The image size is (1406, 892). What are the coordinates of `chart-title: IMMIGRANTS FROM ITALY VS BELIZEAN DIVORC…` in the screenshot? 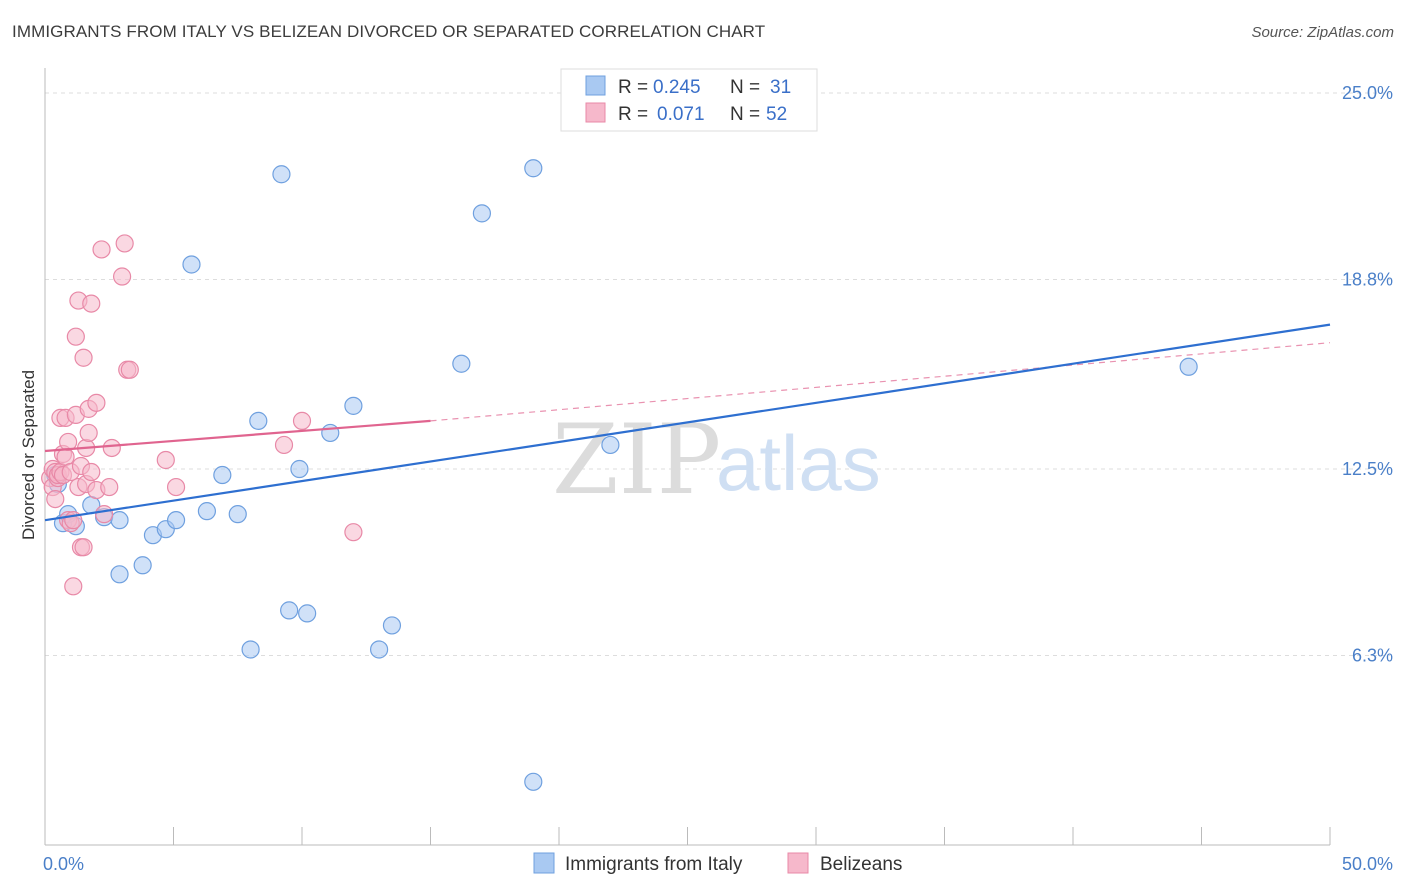 It's located at (389, 31).